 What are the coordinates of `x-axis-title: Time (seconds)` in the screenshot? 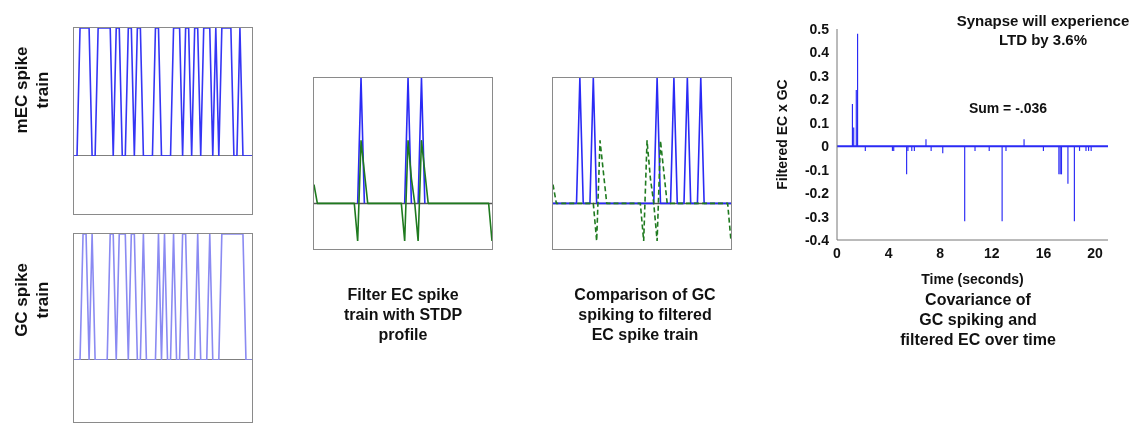 It's located at (972, 279).